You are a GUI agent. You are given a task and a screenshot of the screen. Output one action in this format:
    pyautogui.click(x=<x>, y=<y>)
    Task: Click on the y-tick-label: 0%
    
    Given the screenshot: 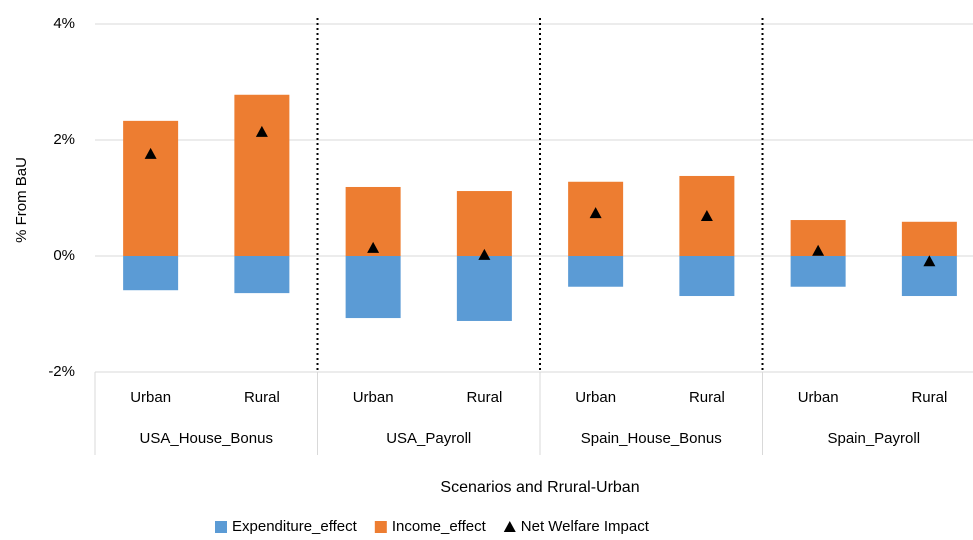 What is the action you would take?
    pyautogui.click(x=64, y=255)
    